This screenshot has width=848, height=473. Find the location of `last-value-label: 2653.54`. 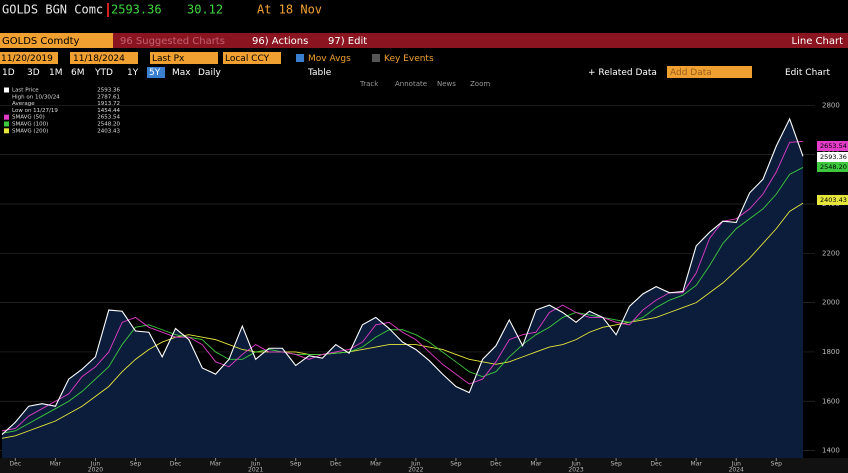

last-value-label: 2653.54 is located at coordinates (833, 146).